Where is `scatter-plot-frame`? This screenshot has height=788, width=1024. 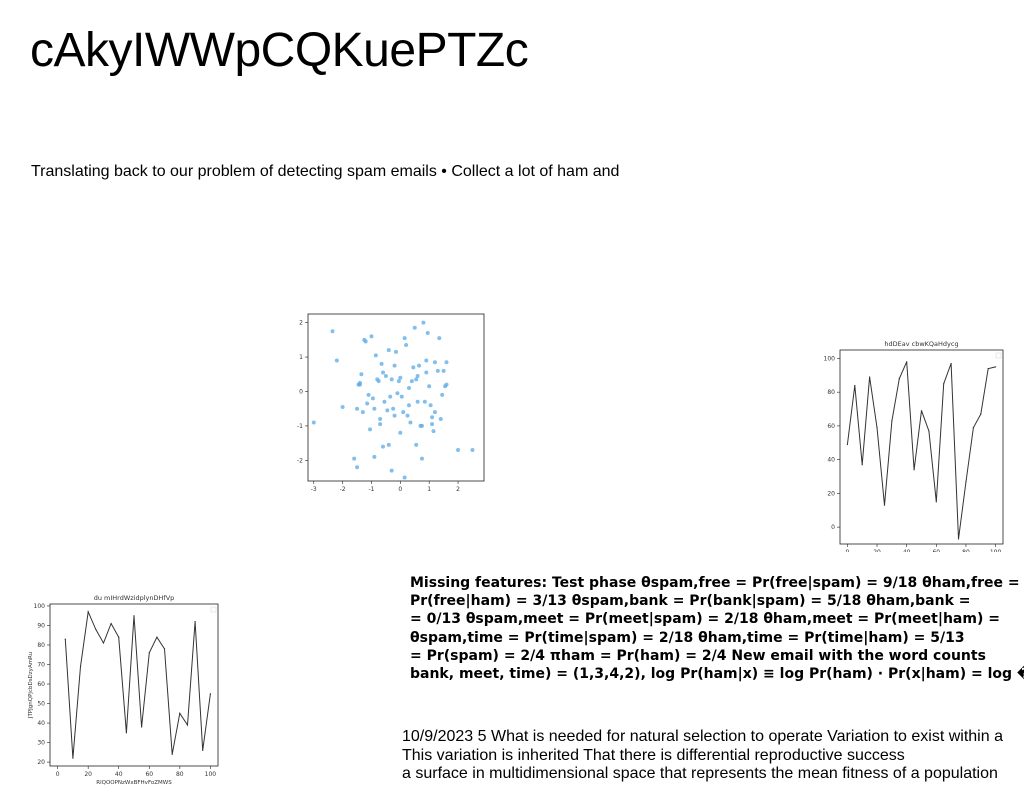
scatter-plot-frame is located at coordinates (396, 397).